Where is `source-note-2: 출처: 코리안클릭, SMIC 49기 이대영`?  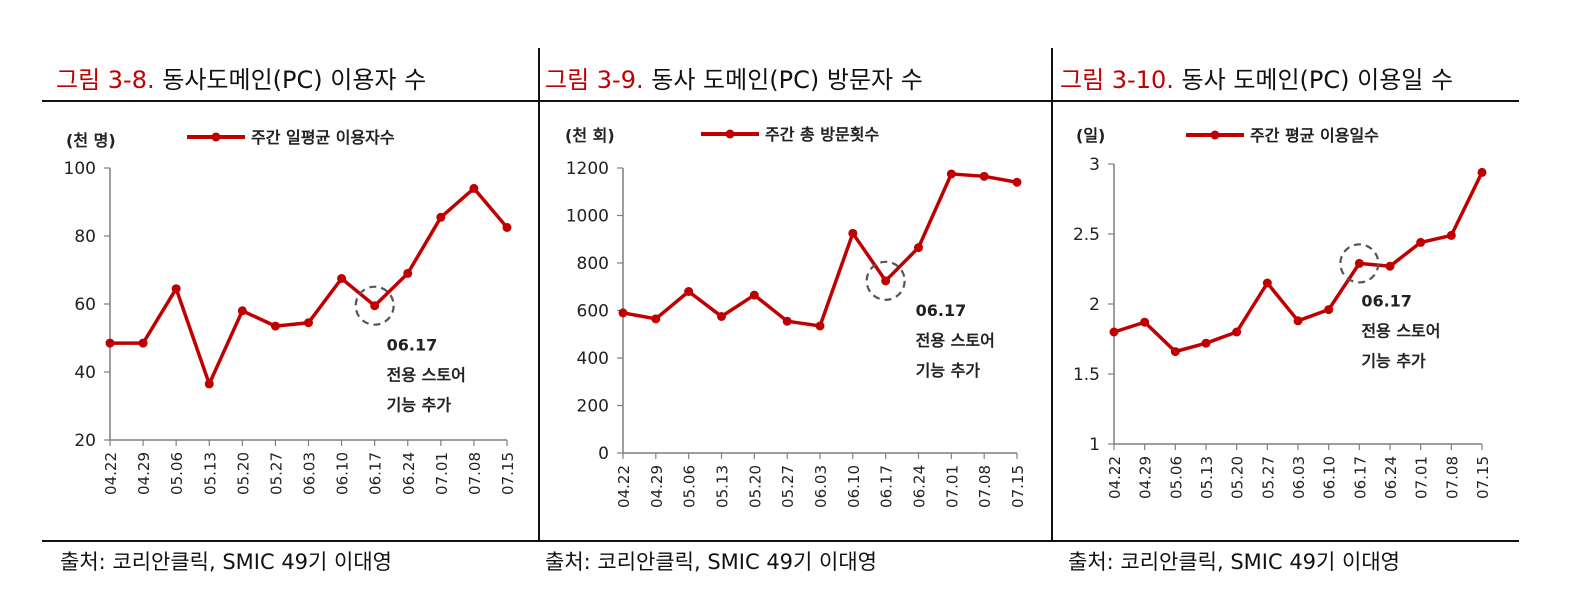 source-note-2: 출처: 코리안클릭, SMIC 49기 이대영 is located at coordinates (711, 562).